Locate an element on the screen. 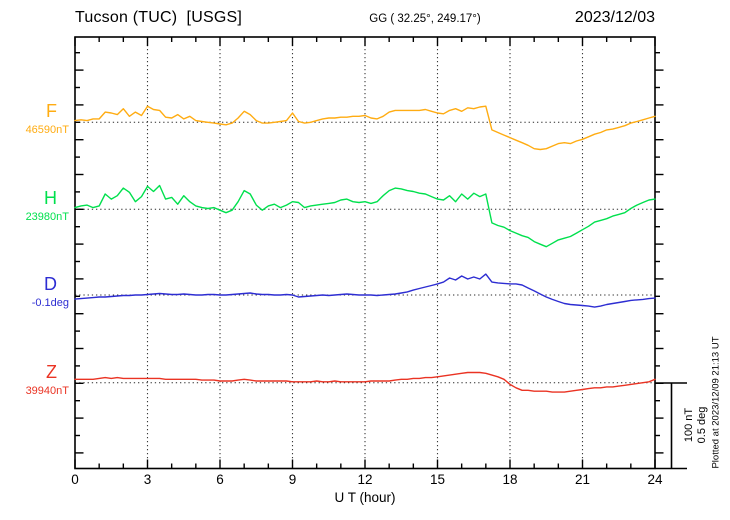  x-tick-label-0: 0 is located at coordinates (75, 479).